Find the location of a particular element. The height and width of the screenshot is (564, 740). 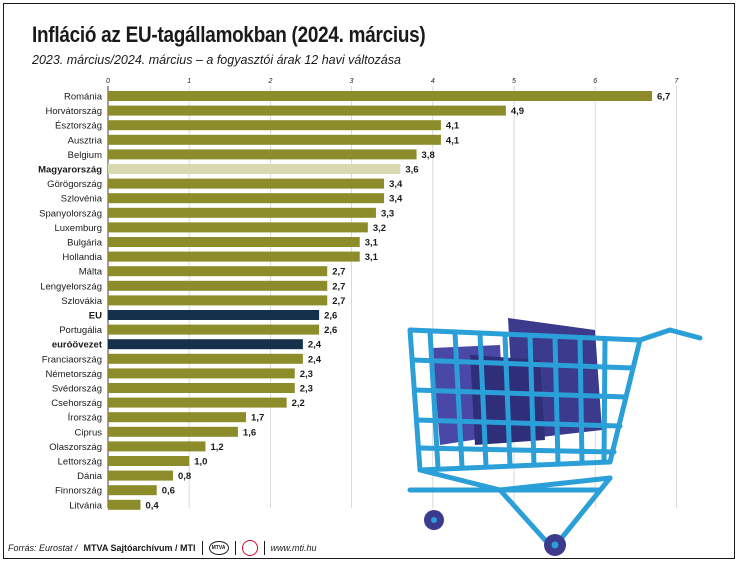

value-label: 3,6 is located at coordinates (411, 170).